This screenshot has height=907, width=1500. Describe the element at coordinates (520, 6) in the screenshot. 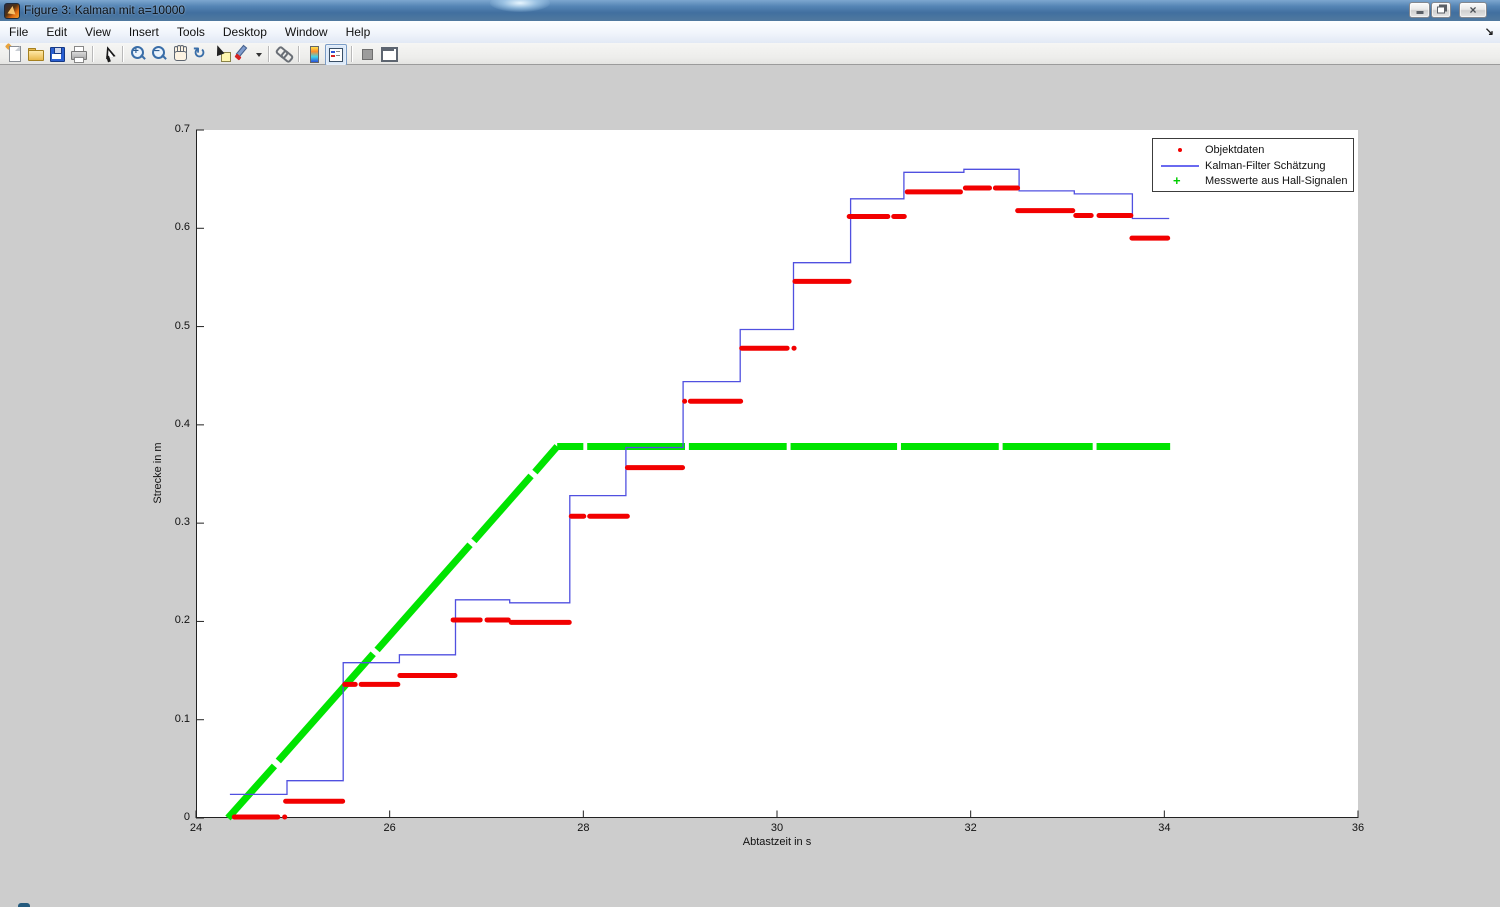

I see `titlebar-gloss` at that location.